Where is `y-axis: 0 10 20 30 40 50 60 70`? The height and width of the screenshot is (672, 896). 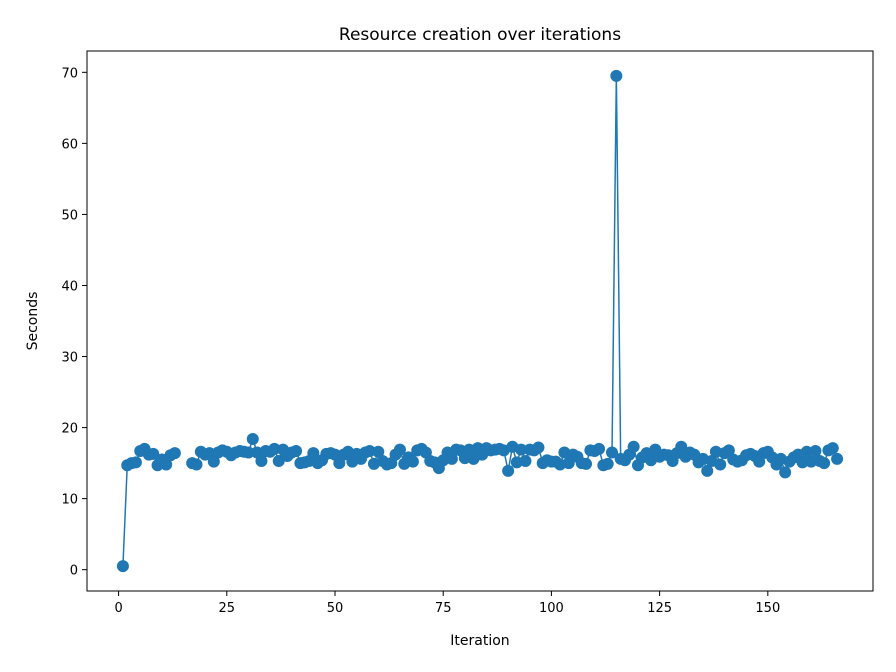
y-axis: 0 10 20 30 40 50 60 70 is located at coordinates (74, 322).